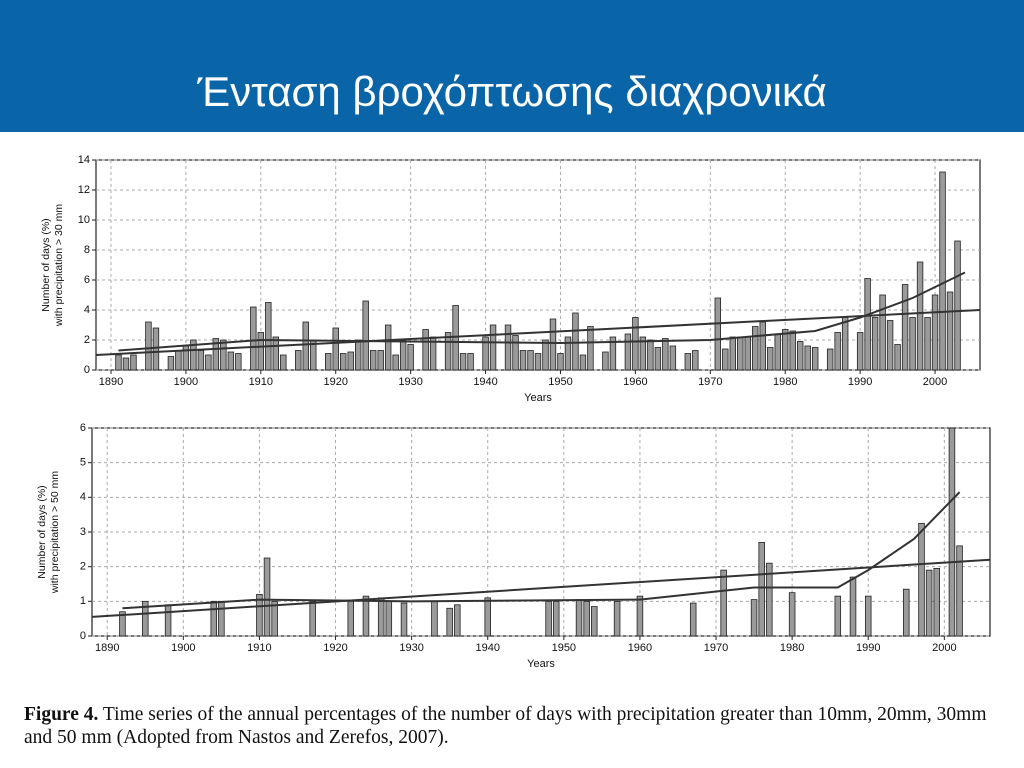 This screenshot has height=768, width=1024. I want to click on y-axis-label: with precipitation > 30 mm, so click(59, 266).